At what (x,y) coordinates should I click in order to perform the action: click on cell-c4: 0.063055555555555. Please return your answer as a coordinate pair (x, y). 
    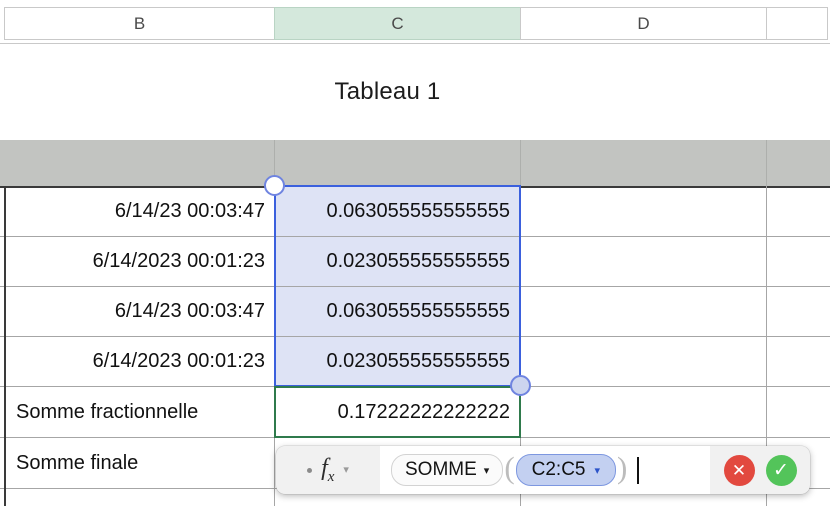
    Looking at the image, I should click on (397, 311).